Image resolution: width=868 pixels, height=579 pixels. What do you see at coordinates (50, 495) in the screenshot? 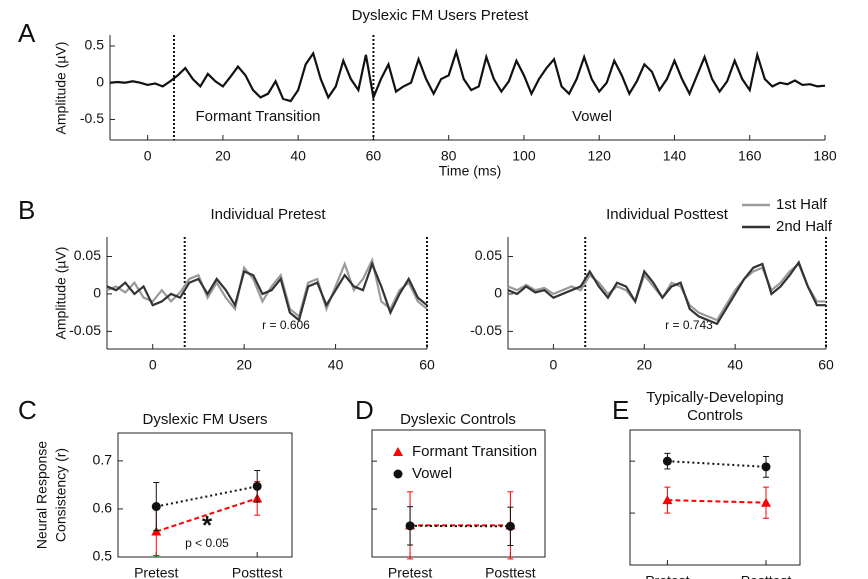
I see `y-axis-label: Neural Response Consistency (r)` at bounding box center [50, 495].